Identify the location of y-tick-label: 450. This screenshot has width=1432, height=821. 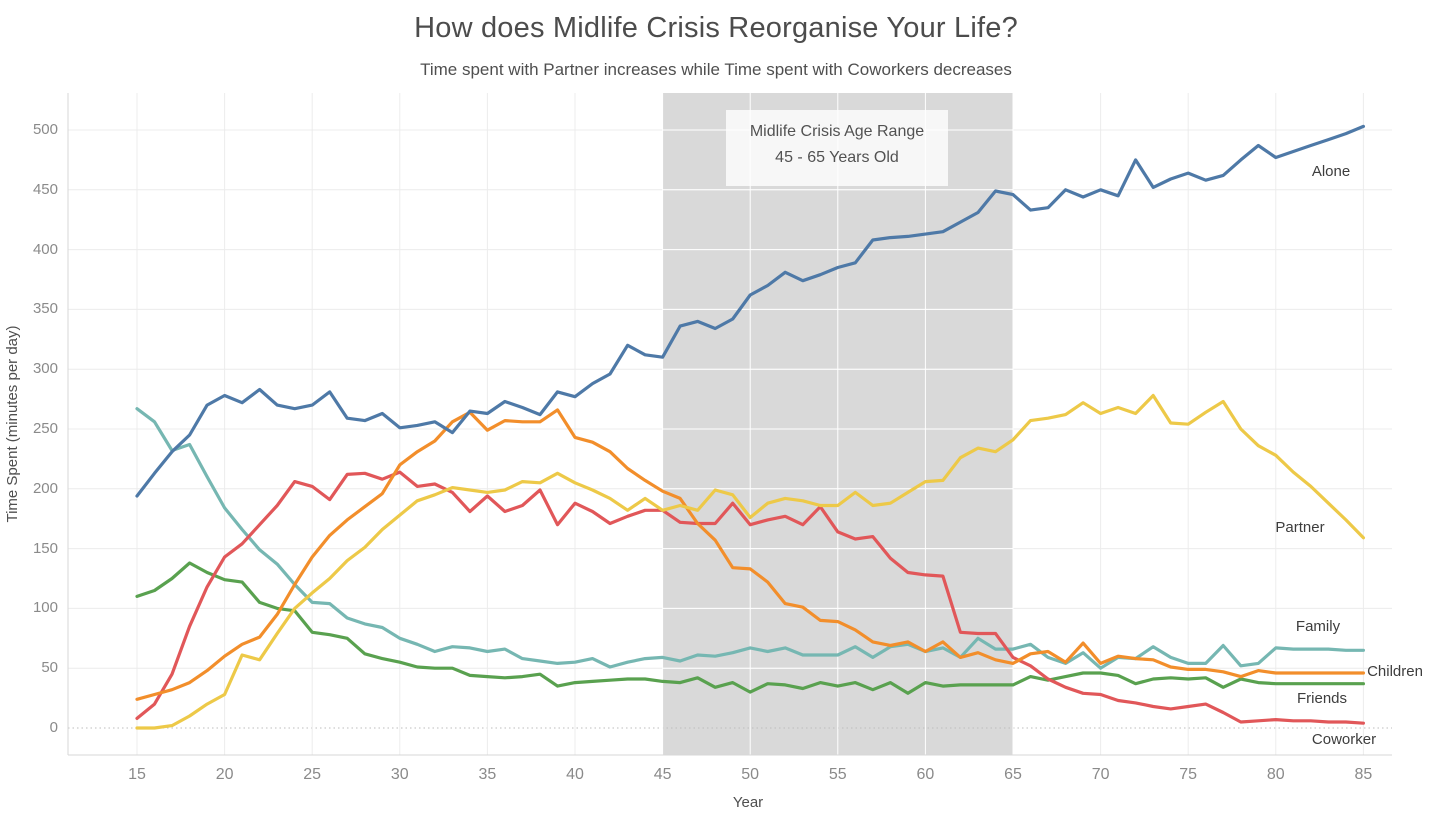
(45, 189).